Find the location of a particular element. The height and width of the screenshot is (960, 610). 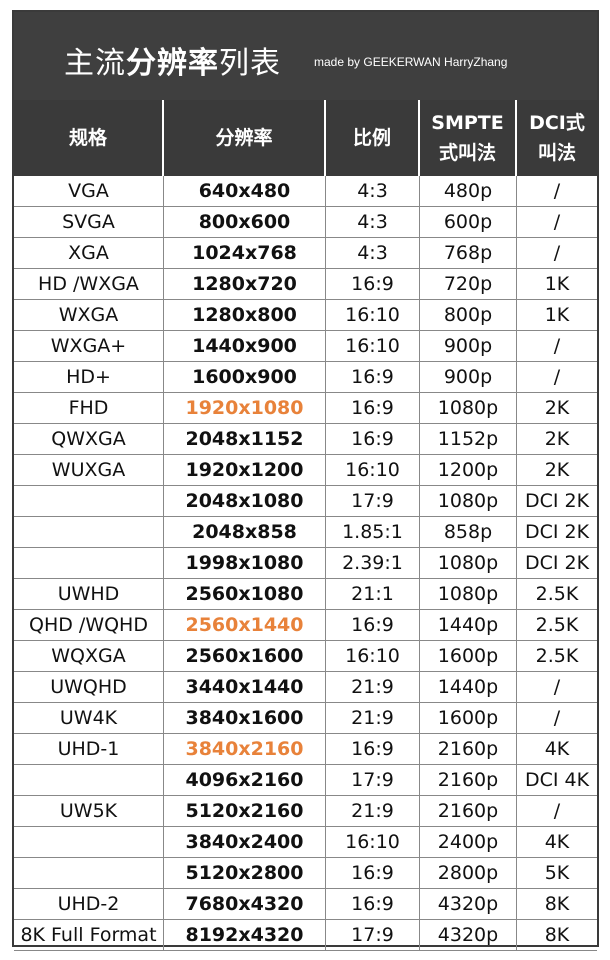

table-row: SVGA 800x600 4:3 600p / is located at coordinates (305, 222).